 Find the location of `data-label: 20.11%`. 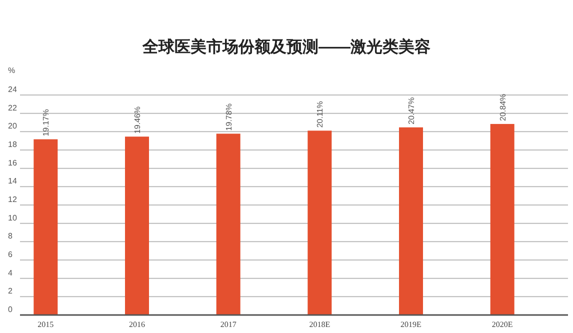

data-label: 20.11% is located at coordinates (320, 114).